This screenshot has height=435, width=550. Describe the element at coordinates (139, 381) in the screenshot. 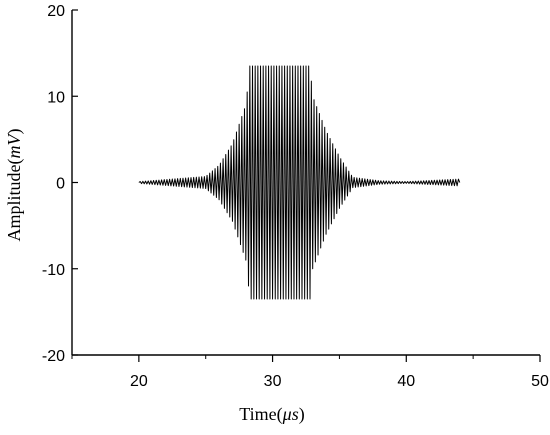

I see `x-tick-label: 20` at that location.